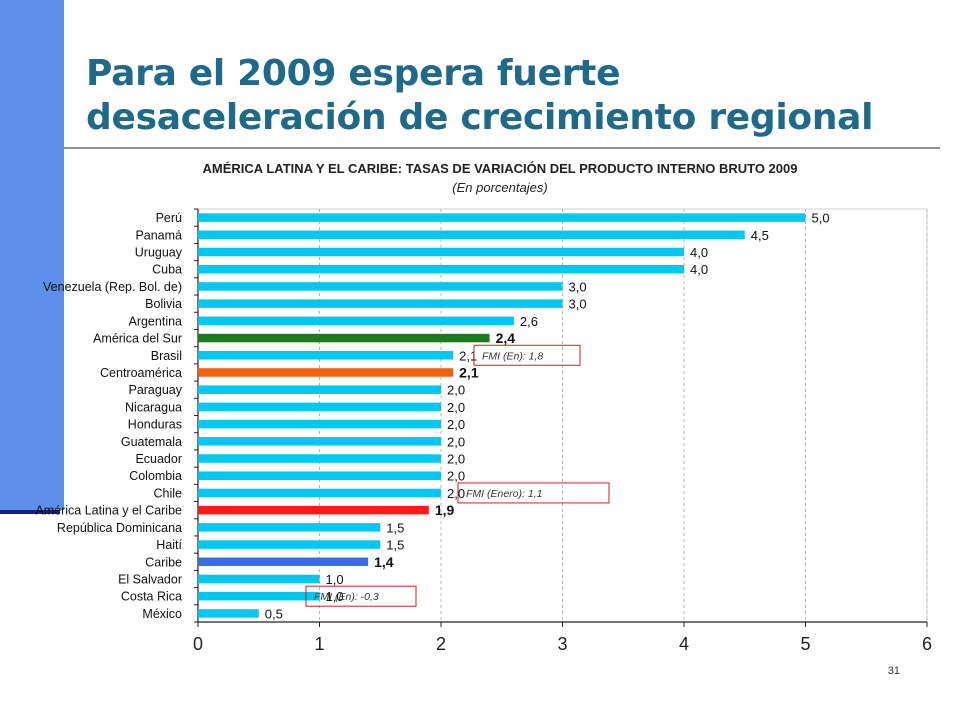 The image size is (960, 720). Describe the element at coordinates (445, 510) in the screenshot. I see `value-label: 1,9` at that location.